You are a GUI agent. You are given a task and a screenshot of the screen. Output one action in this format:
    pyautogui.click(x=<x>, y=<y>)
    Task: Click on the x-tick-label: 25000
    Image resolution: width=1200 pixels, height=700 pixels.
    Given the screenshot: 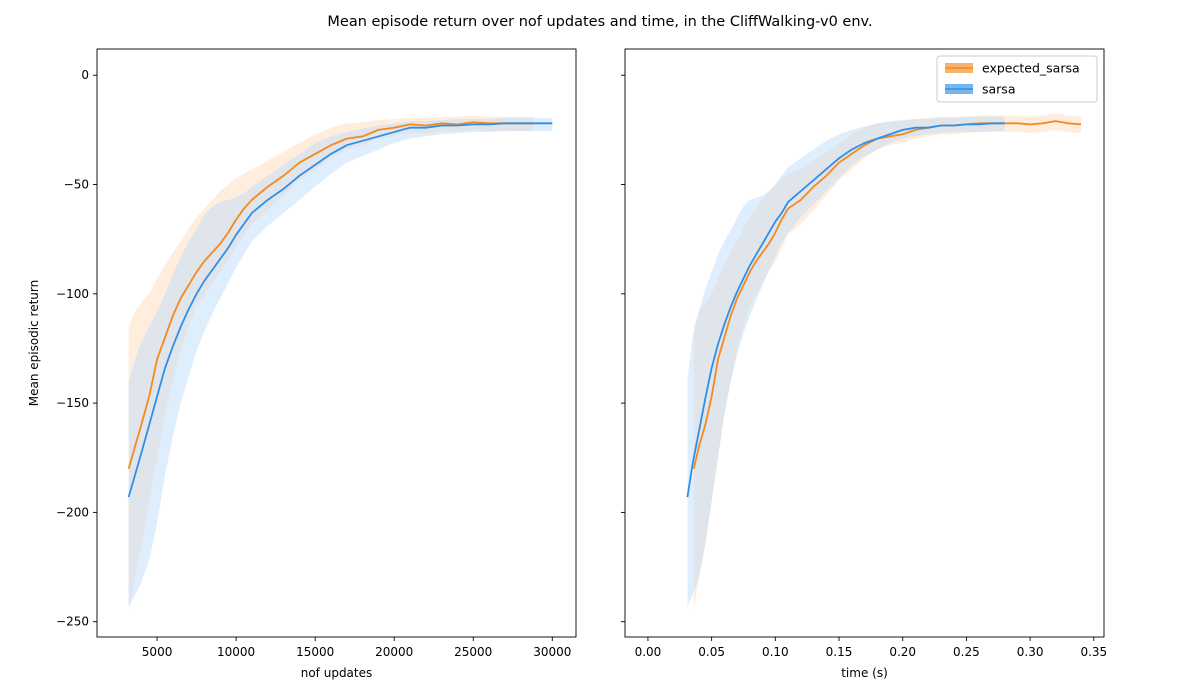 What is the action you would take?
    pyautogui.click(x=473, y=652)
    